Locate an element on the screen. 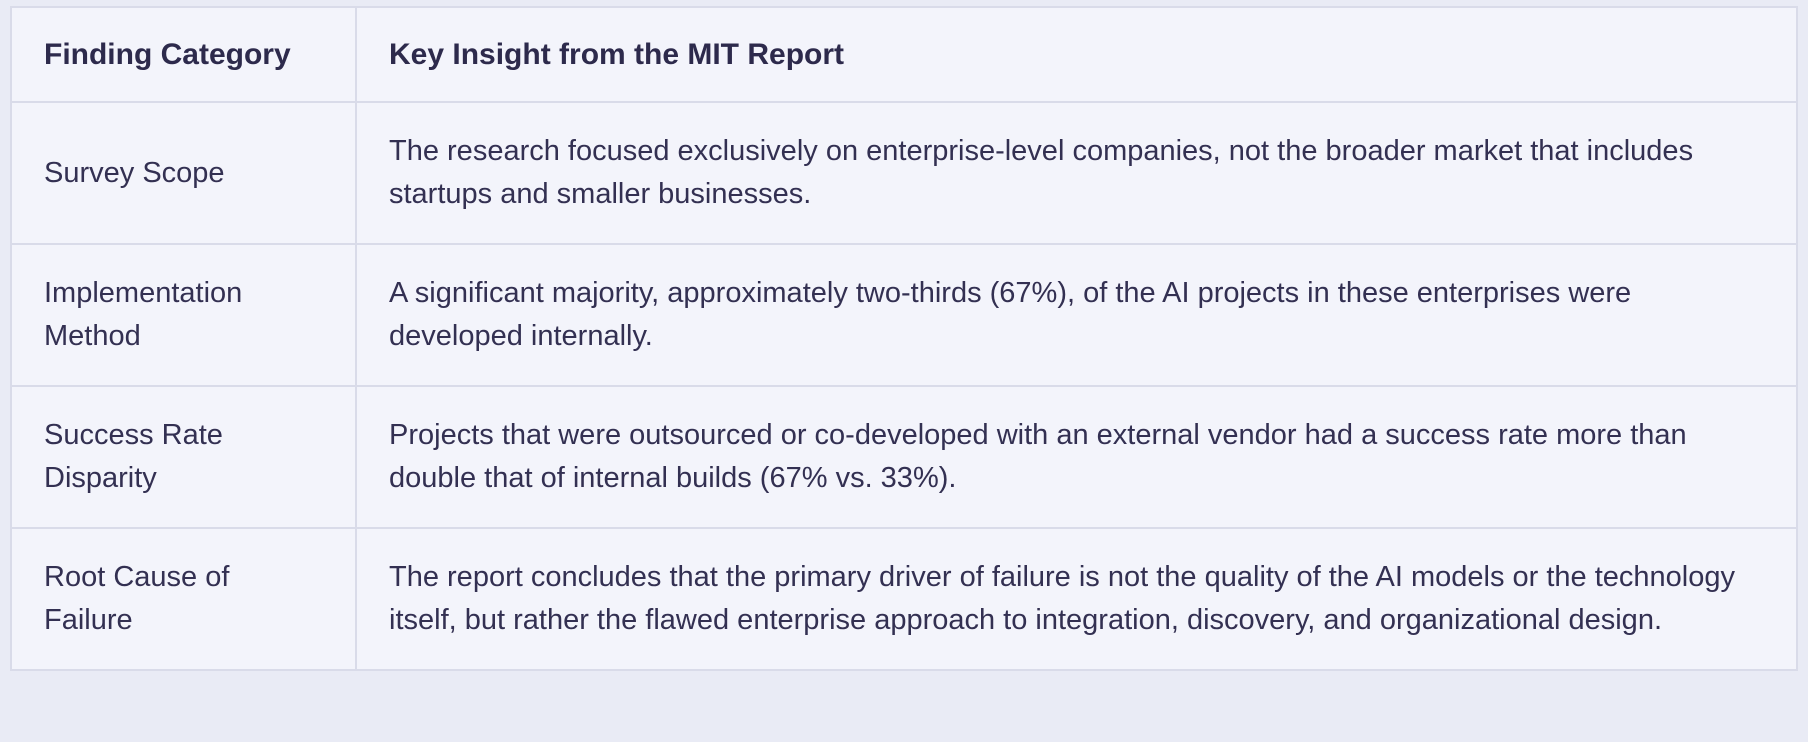 This screenshot has height=742, width=1808. cell-category-survey-scope: Survey Scope is located at coordinates (183, 173).